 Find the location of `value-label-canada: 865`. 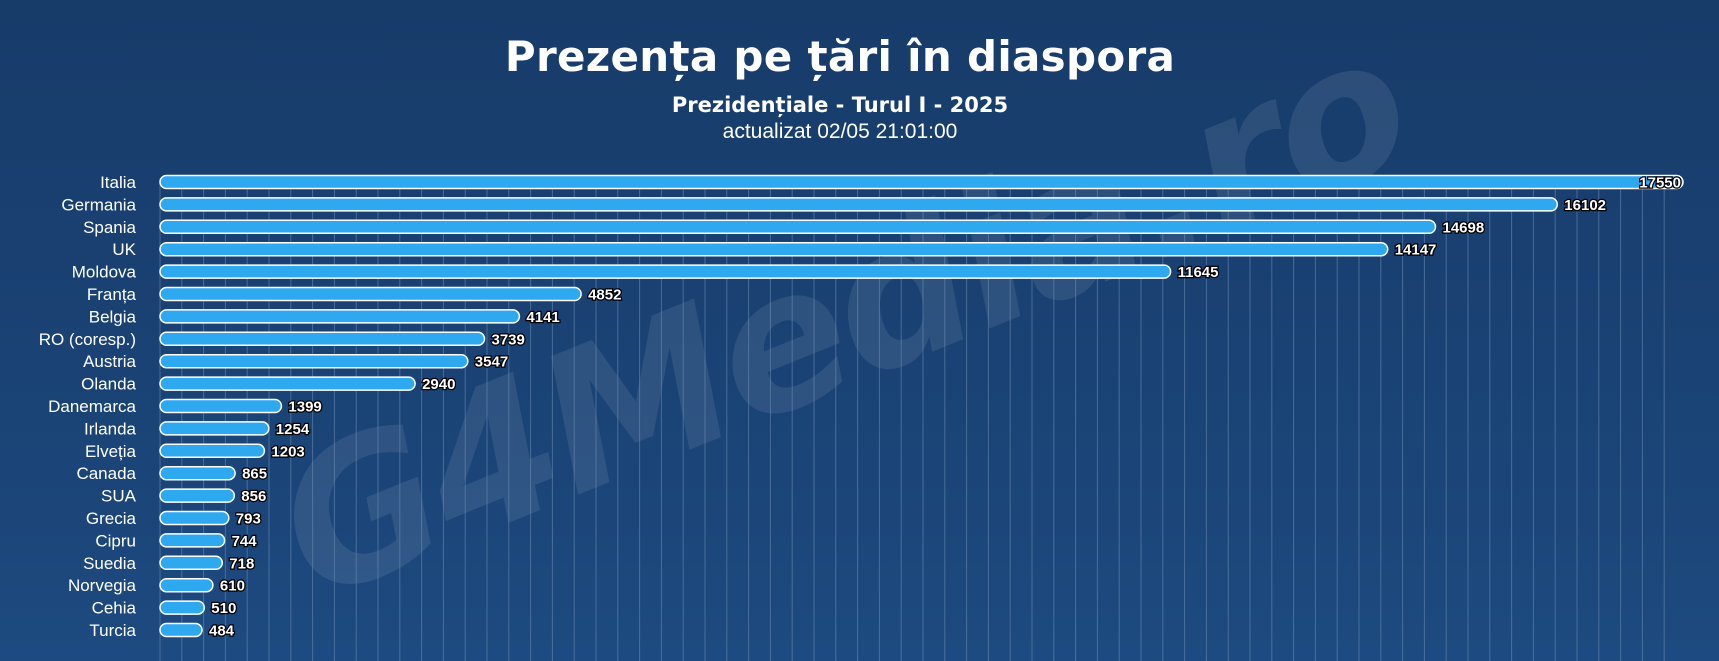

value-label-canada: 865 is located at coordinates (254, 474).